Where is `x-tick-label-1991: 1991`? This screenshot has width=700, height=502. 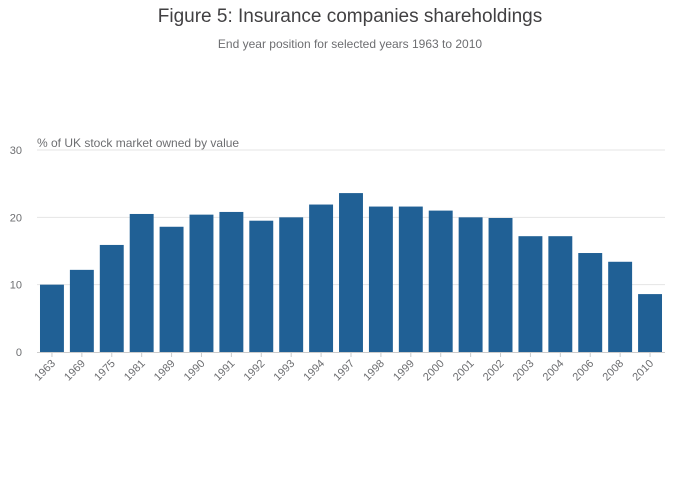 x-tick-label-1991: 1991 is located at coordinates (225, 371).